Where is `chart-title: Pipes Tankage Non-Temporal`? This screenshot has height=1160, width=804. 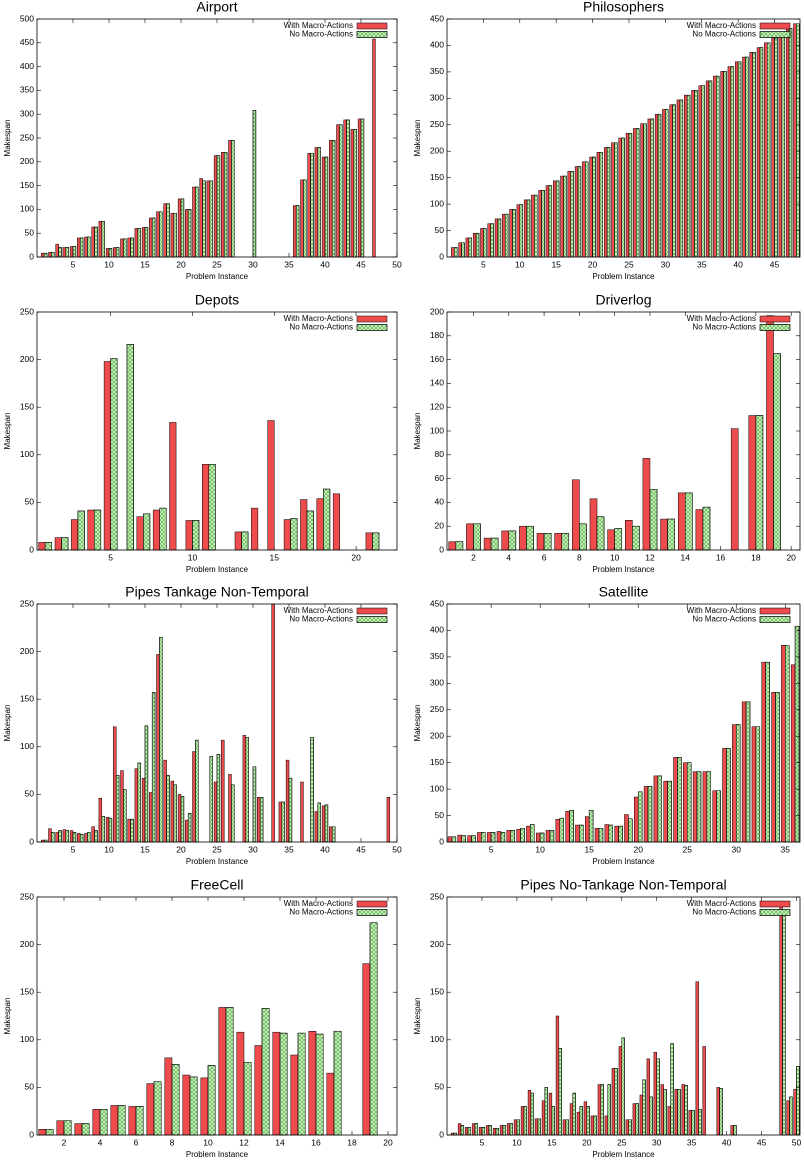 chart-title: Pipes Tankage Non-Temporal is located at coordinates (216, 592).